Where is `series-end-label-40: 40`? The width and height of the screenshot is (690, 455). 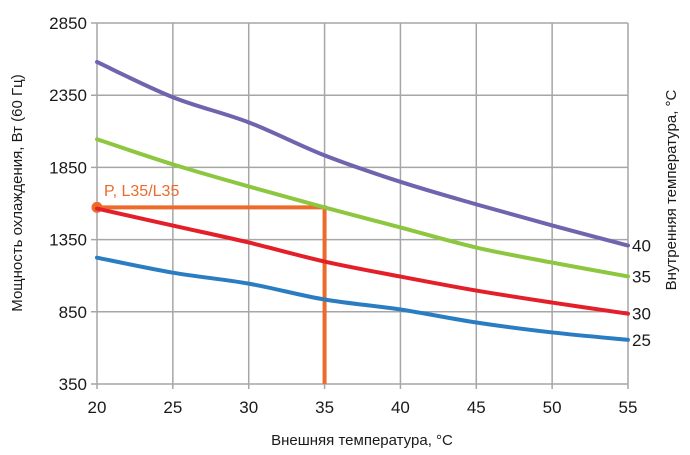
series-end-label-40: 40 is located at coordinates (641, 246).